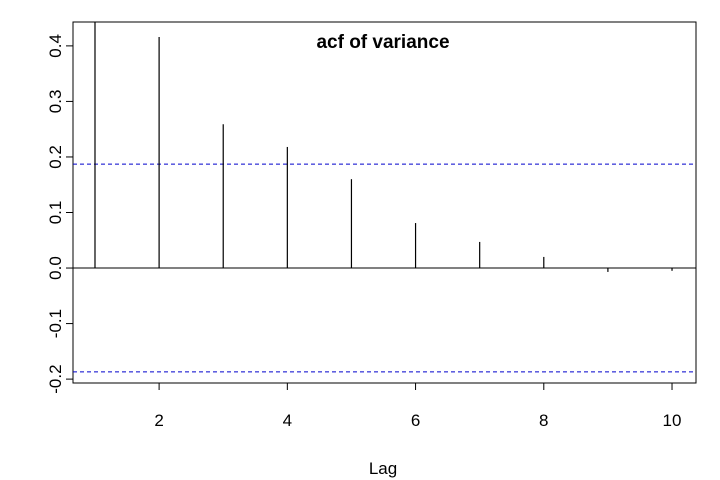  Describe the element at coordinates (158, 420) in the screenshot. I see `x-tick-label: 2` at that location.